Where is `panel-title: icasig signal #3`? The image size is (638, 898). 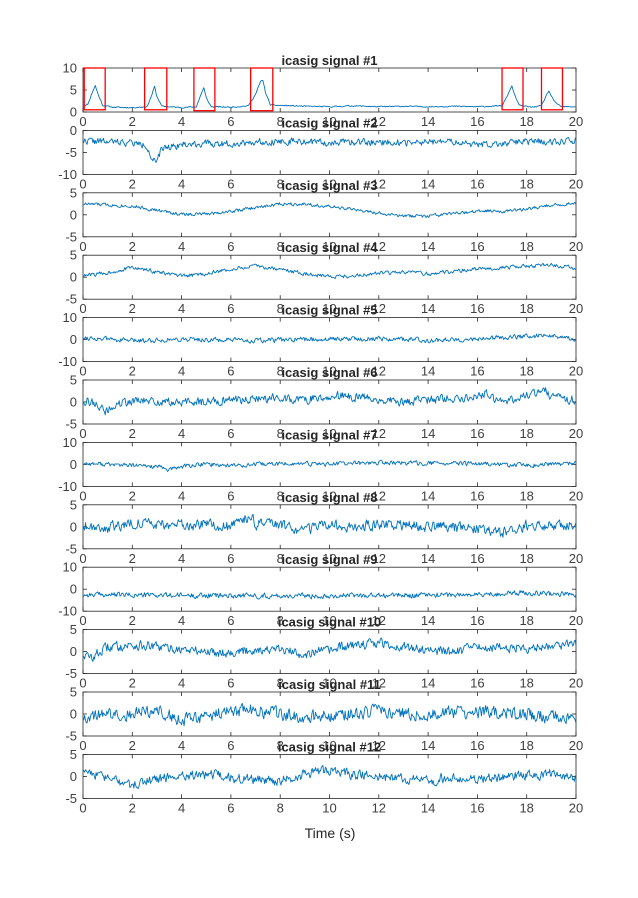
panel-title: icasig signal #3 is located at coordinates (329, 185).